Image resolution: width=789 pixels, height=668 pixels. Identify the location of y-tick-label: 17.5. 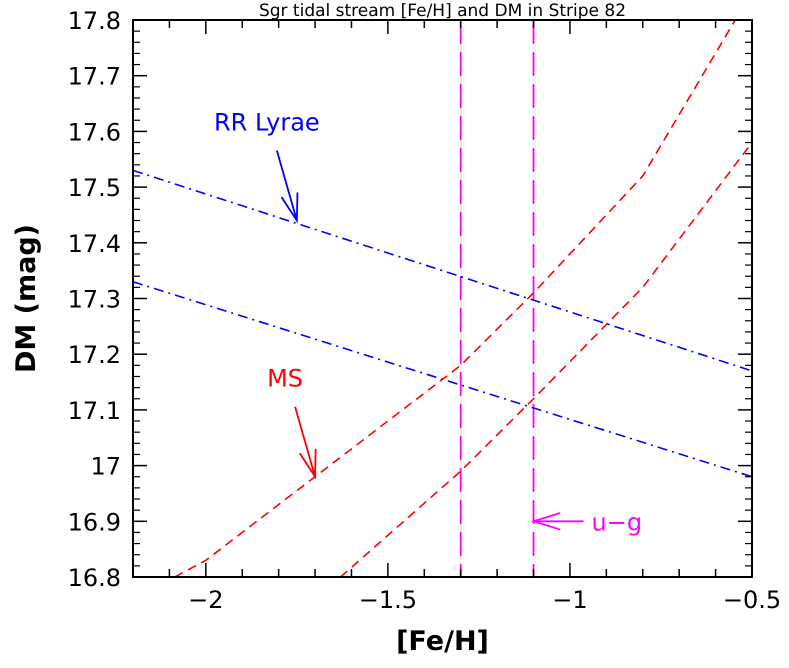
(94, 188).